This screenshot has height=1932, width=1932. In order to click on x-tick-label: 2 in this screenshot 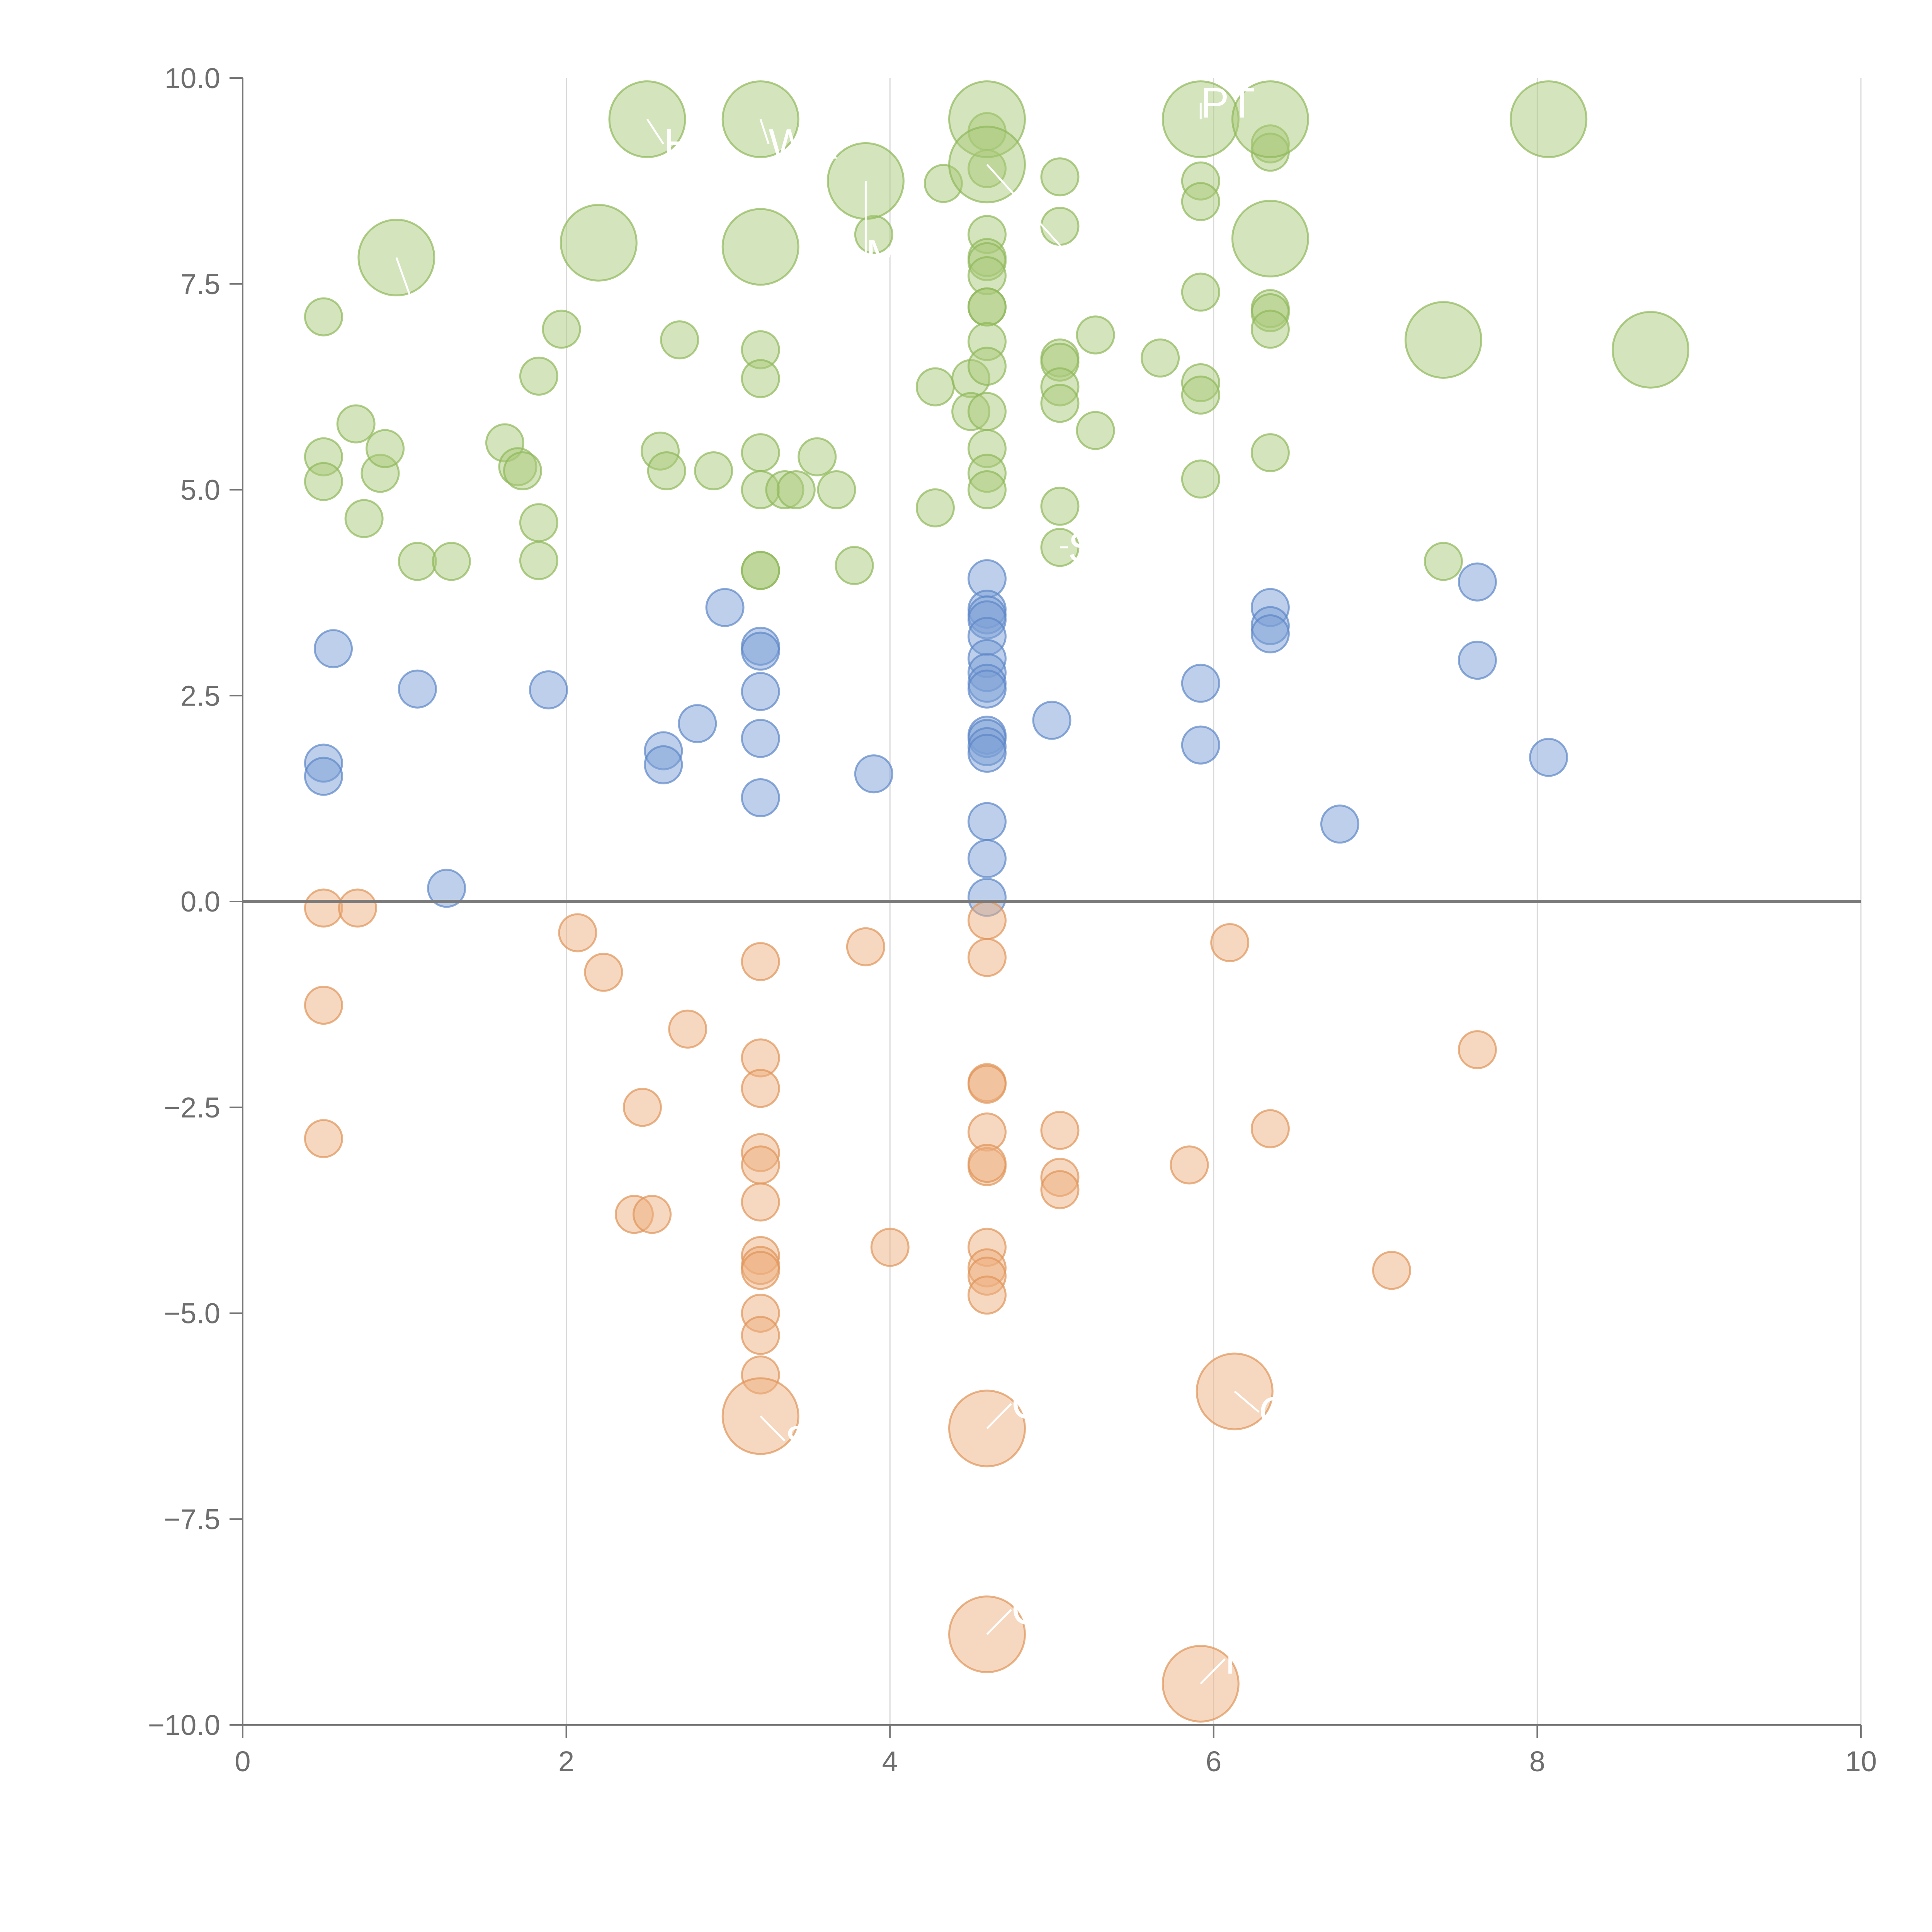, I will do `click(566, 1761)`.